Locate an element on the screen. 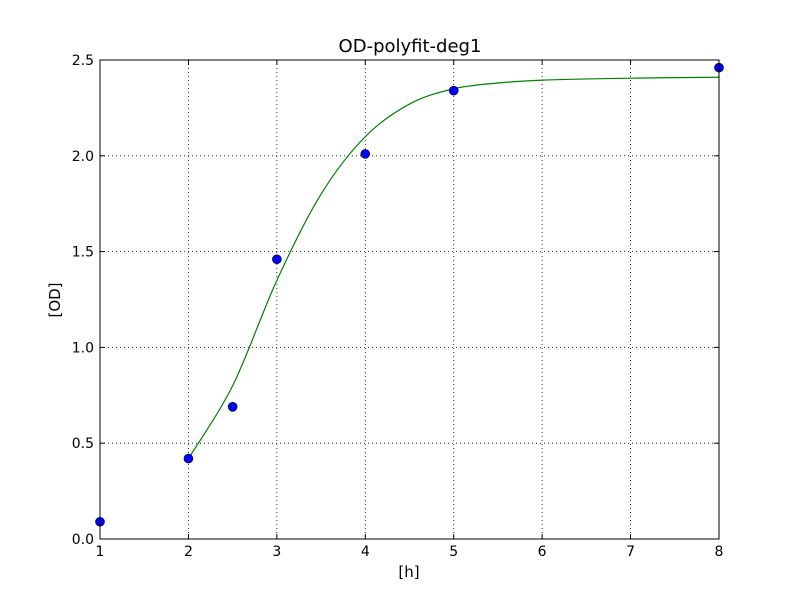 This screenshot has width=800, height=600. x-tick-label: 8 is located at coordinates (719, 552).